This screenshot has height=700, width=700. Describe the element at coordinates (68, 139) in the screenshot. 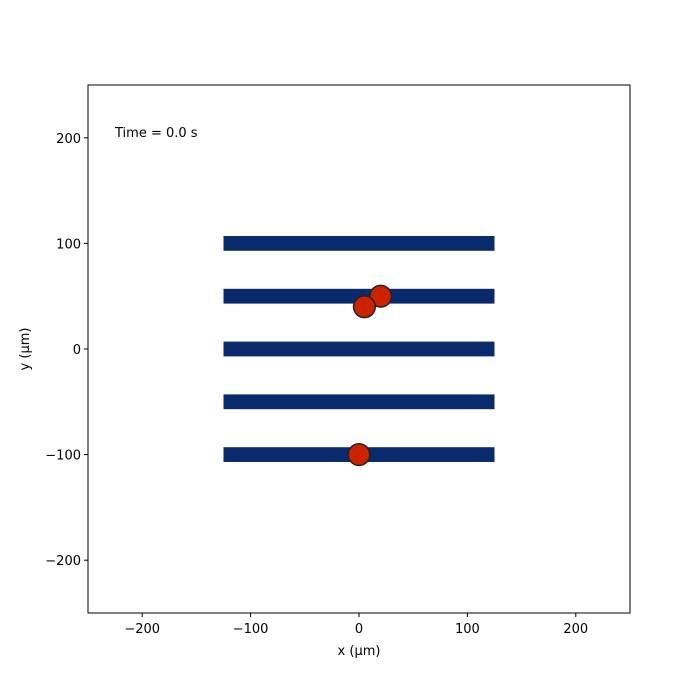

I see `y-tick-label: 200` at that location.